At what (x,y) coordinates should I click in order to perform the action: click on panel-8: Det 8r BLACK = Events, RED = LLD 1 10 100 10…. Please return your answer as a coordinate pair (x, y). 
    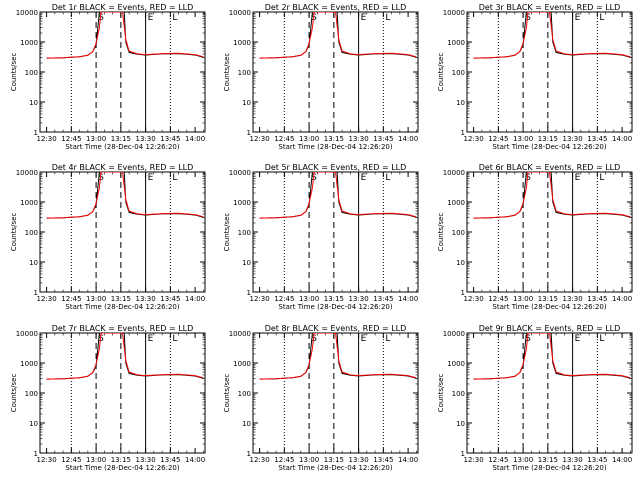
    Looking at the image, I should click on (321, 398).